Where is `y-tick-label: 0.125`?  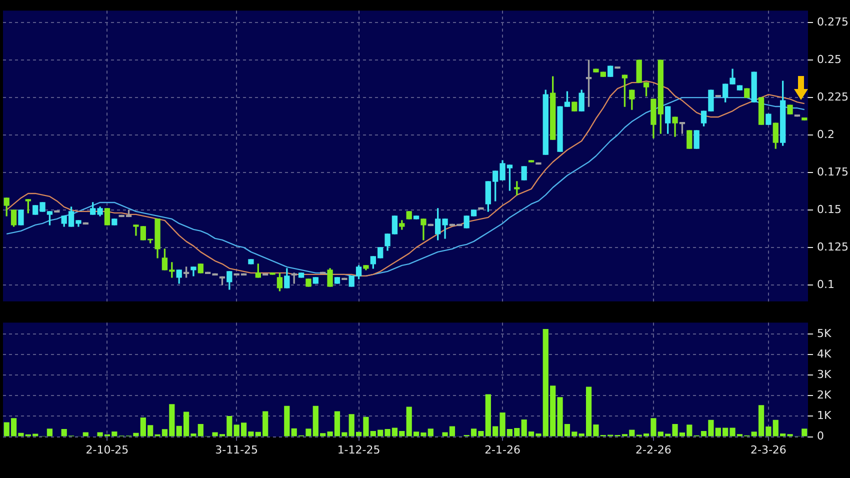
y-tick-label: 0.125 is located at coordinates (832, 247).